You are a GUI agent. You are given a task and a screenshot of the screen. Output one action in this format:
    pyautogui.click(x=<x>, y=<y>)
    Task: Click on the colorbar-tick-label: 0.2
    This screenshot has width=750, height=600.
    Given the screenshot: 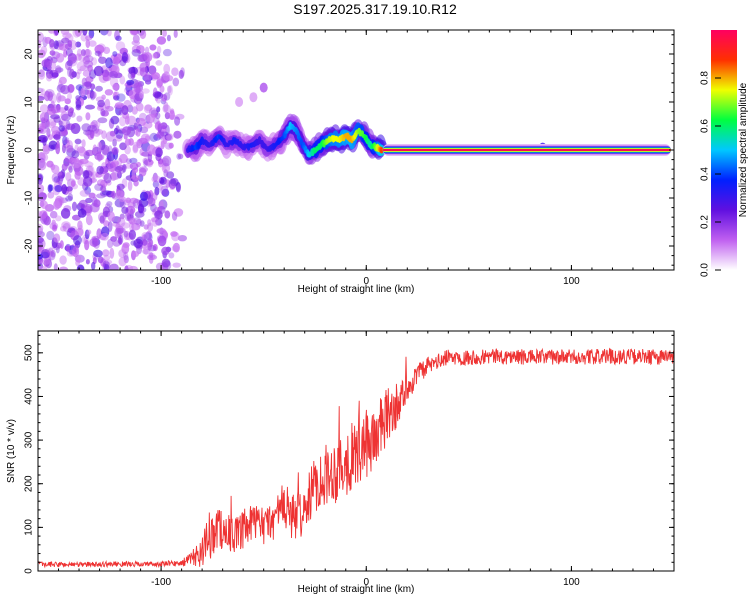 What is the action you would take?
    pyautogui.click(x=705, y=222)
    